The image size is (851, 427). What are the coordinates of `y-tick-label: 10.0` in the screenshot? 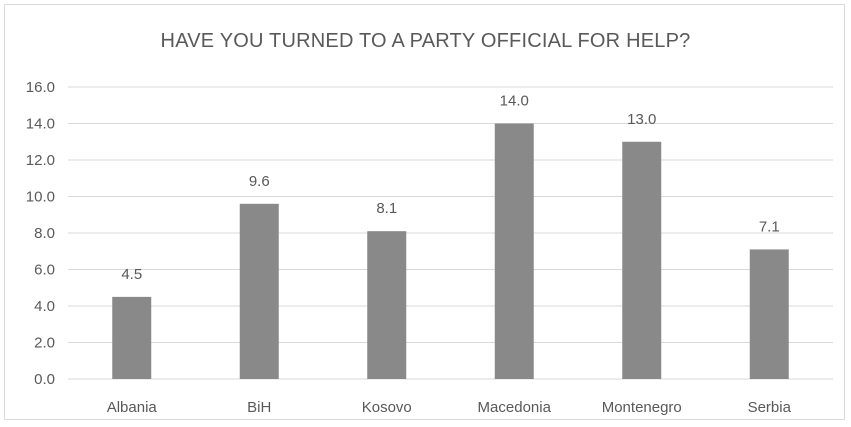 It's located at (40, 197).